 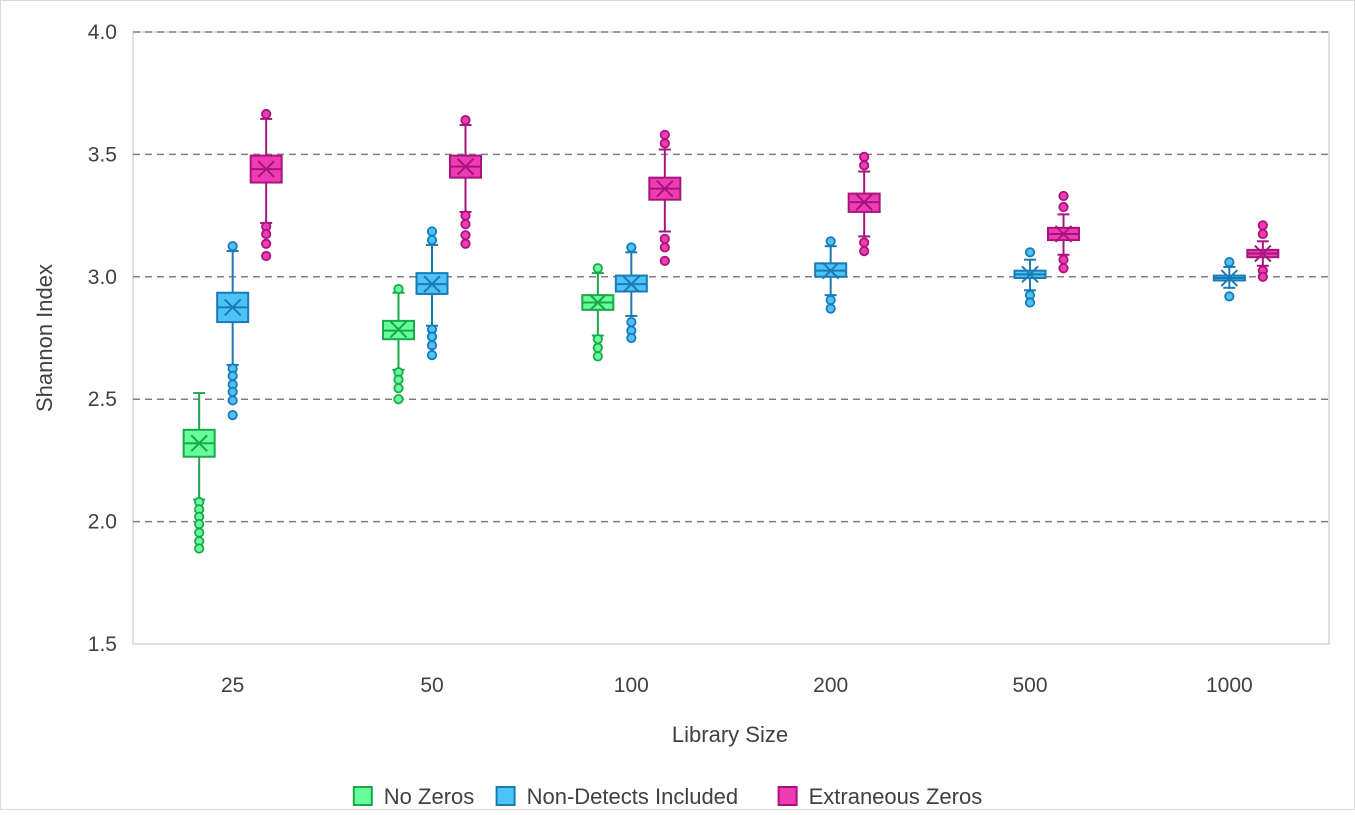 I want to click on y-axis-ticks: 1.5 2.0 2.5 3.0 3.5 4.0, so click(x=102, y=338).